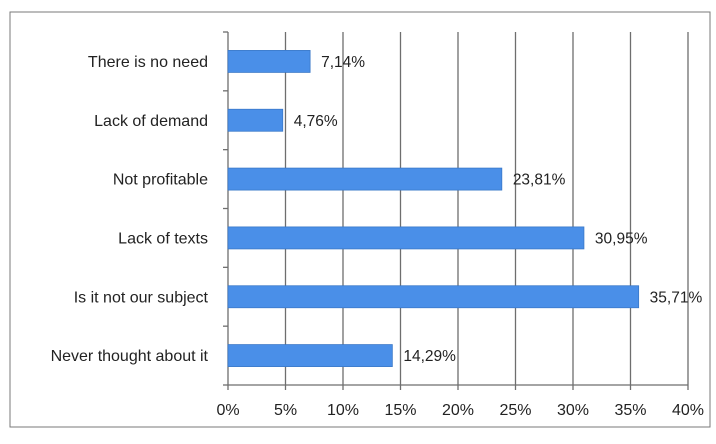 The image size is (716, 444). Describe the element at coordinates (630, 410) in the screenshot. I see `x-tick-label: 35%` at that location.